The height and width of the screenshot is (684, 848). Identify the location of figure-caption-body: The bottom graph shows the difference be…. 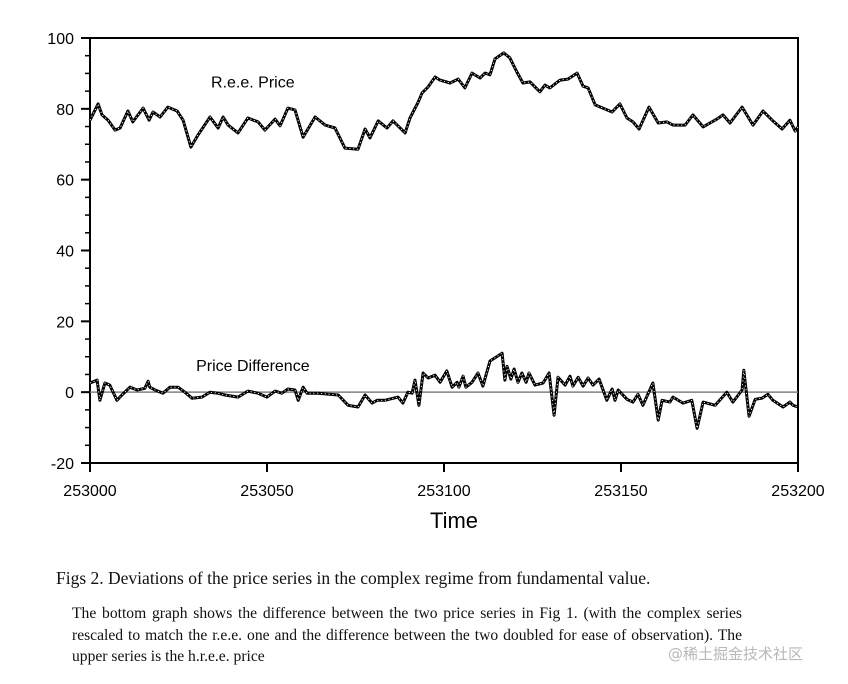
(407, 635).